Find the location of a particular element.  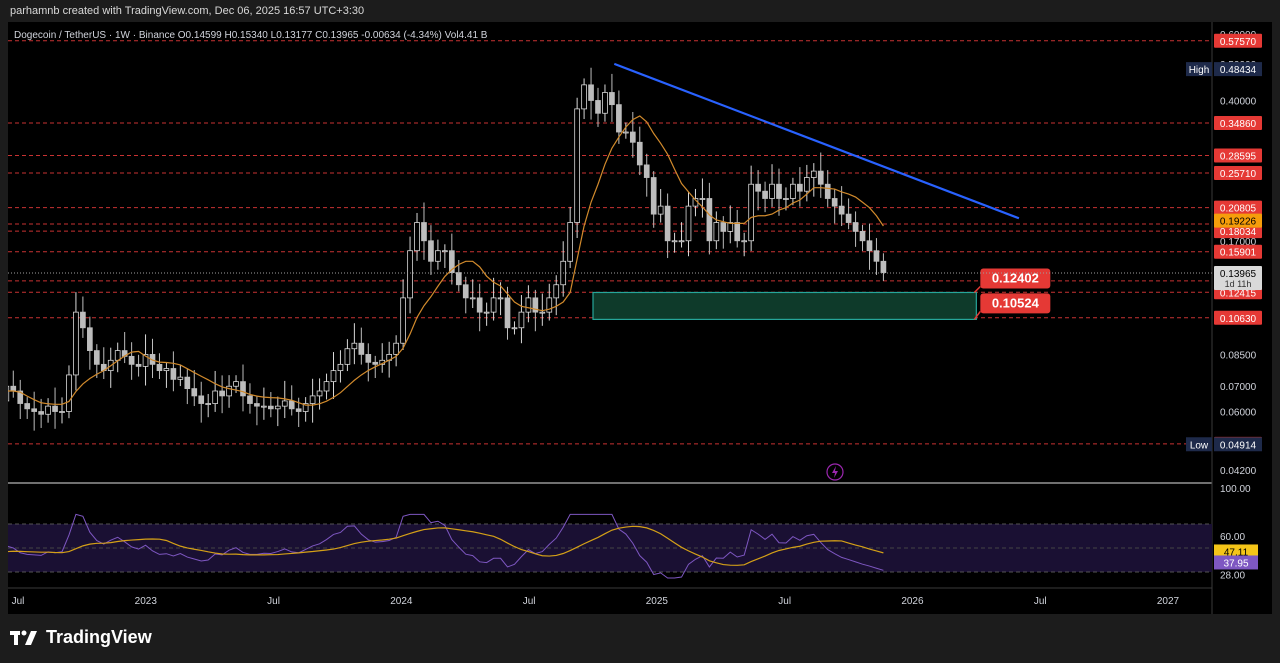

brand-name: TradingView is located at coordinates (99, 637).